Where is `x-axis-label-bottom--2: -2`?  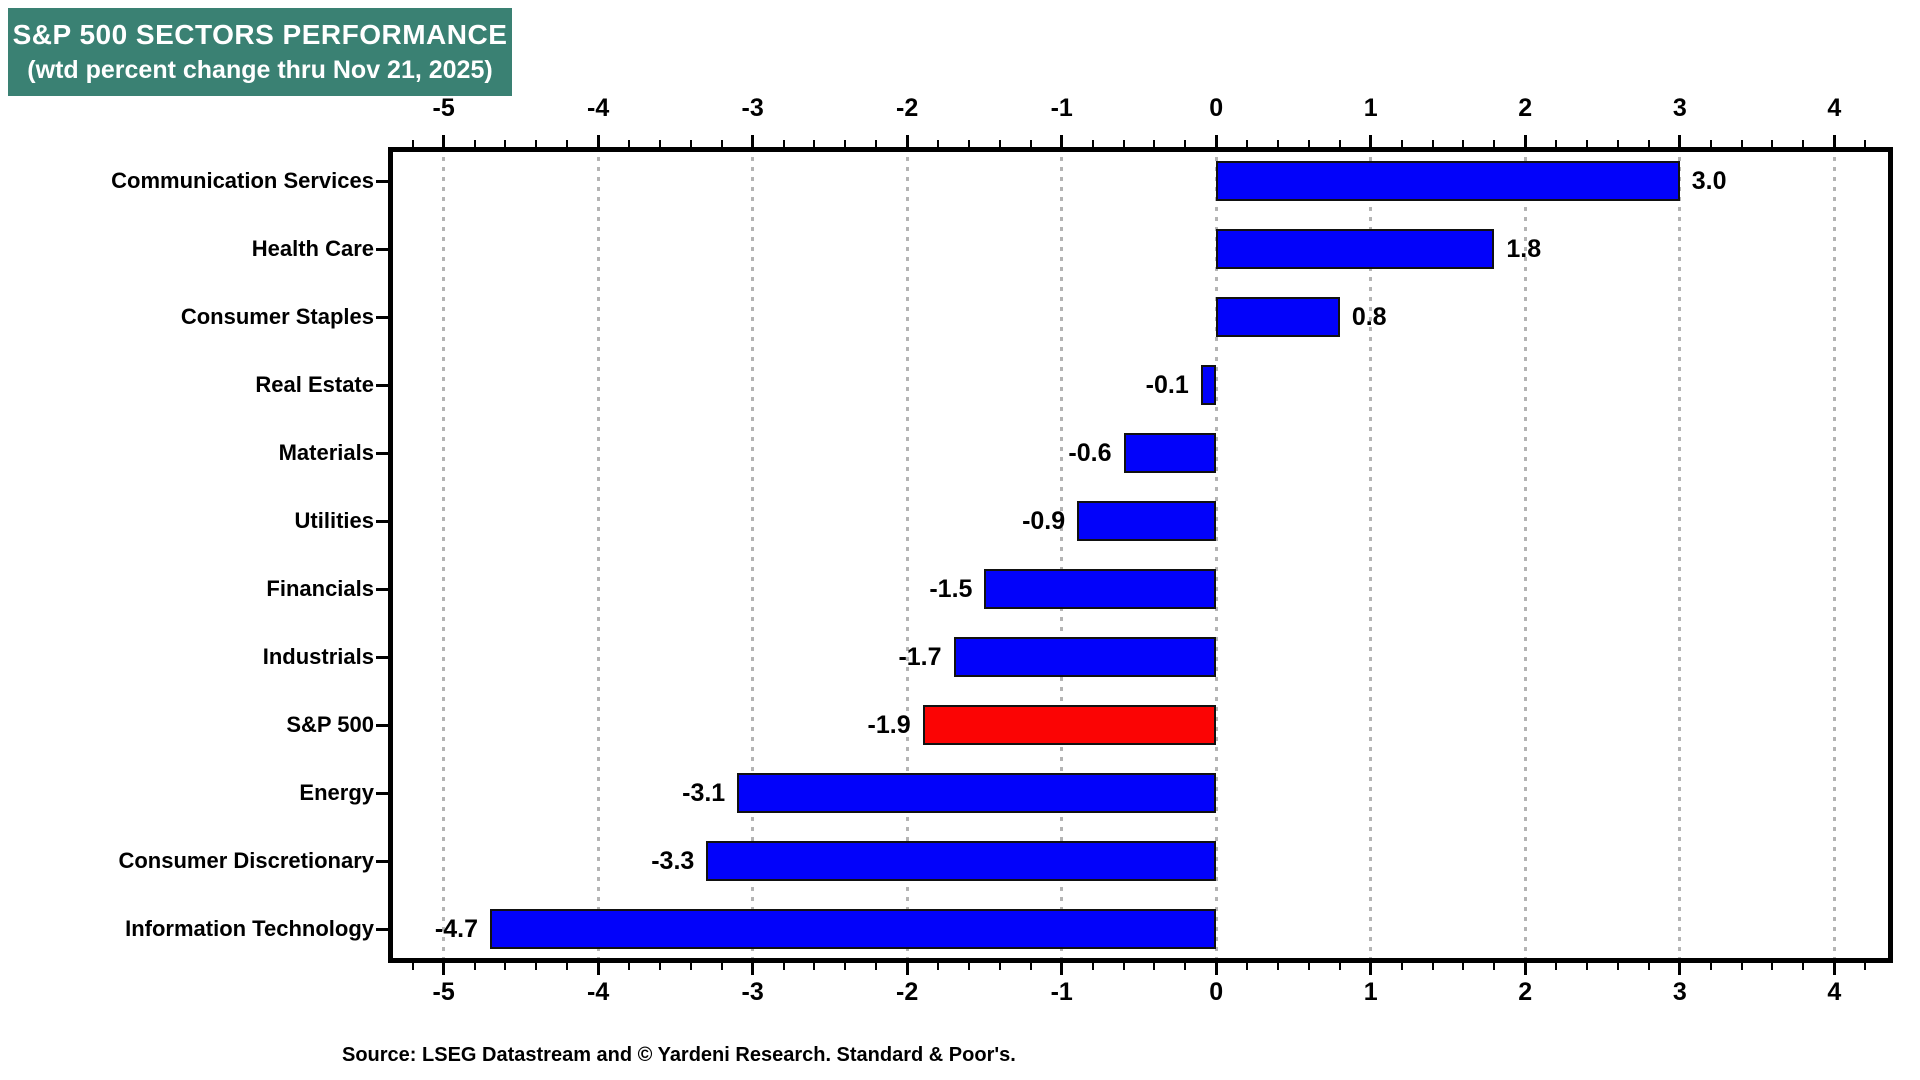
x-axis-label-bottom--2: -2 is located at coordinates (907, 992).